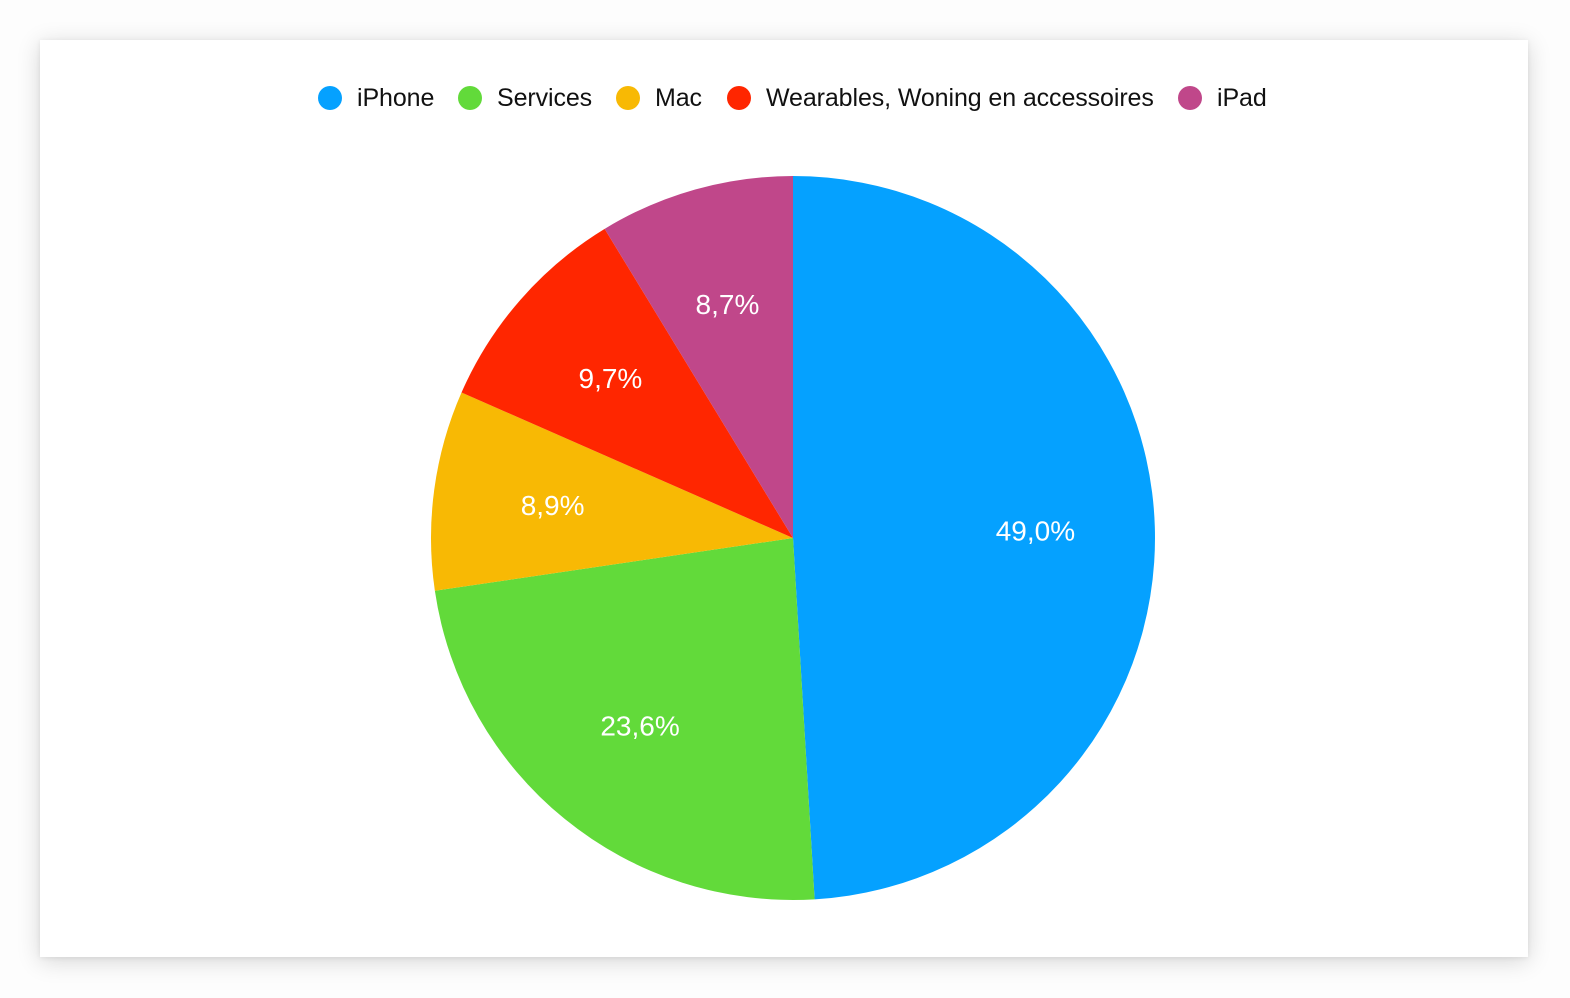 The height and width of the screenshot is (998, 1570). Describe the element at coordinates (545, 97) in the screenshot. I see `legend-label-services: Services` at that location.